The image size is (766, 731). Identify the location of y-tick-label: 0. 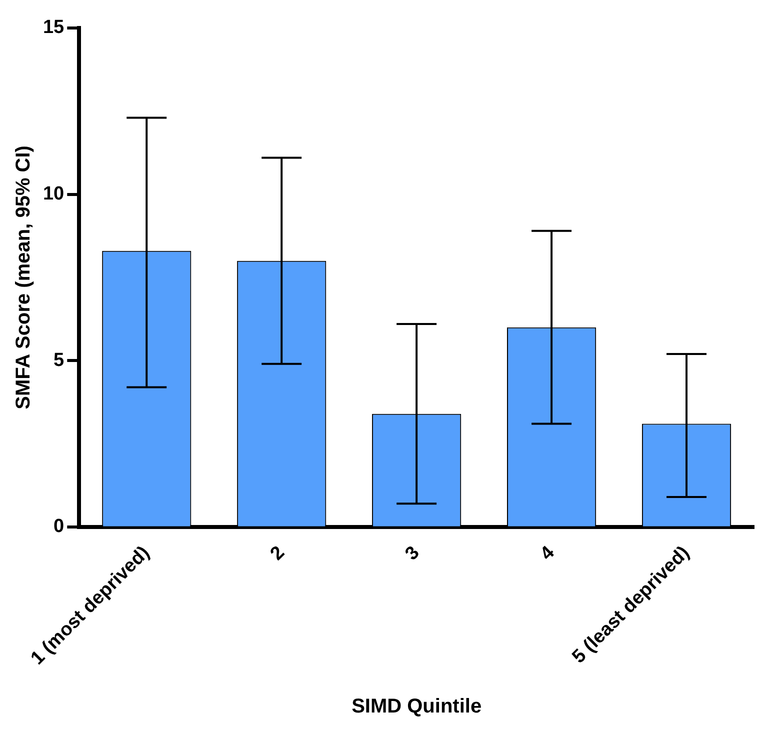
(59, 527).